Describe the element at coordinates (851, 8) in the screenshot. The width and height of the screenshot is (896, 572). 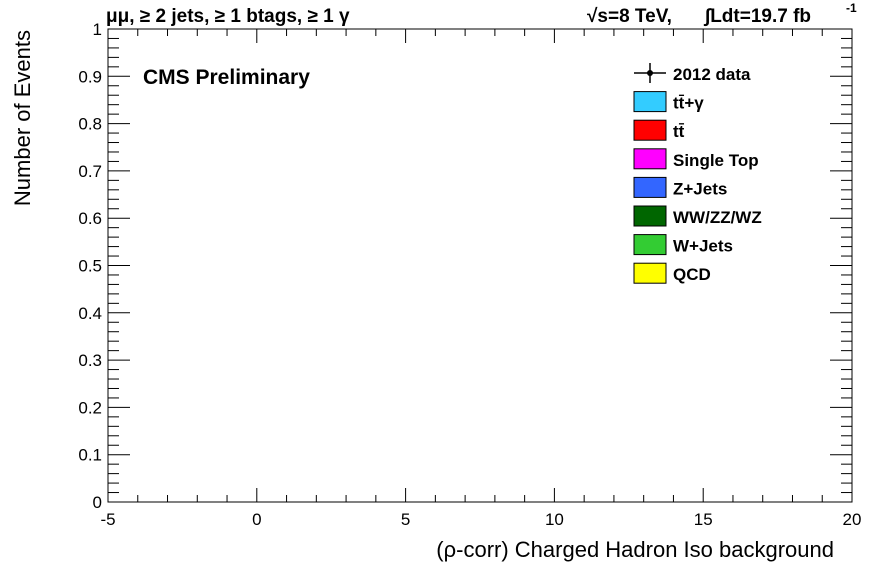
I see `lumi-exponent: -1` at that location.